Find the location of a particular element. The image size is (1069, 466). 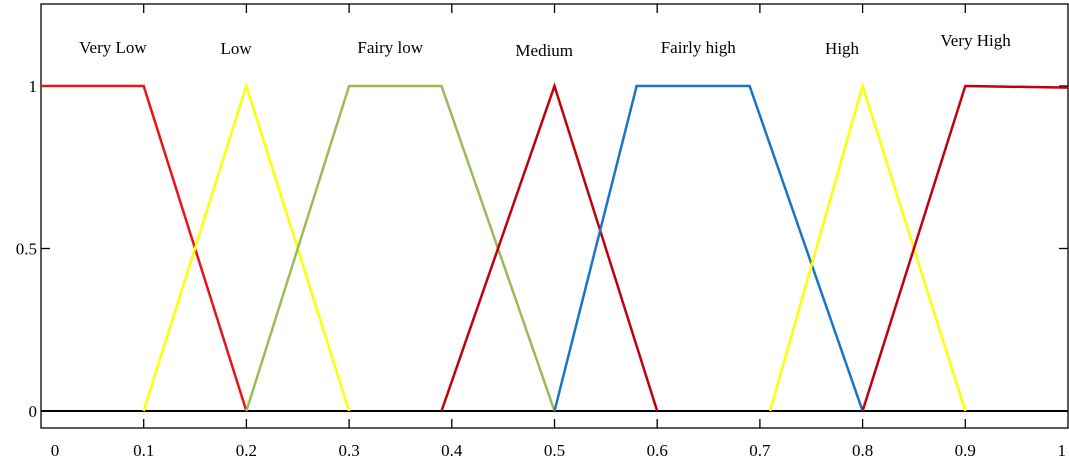

series-line-very-high is located at coordinates (965, 248).